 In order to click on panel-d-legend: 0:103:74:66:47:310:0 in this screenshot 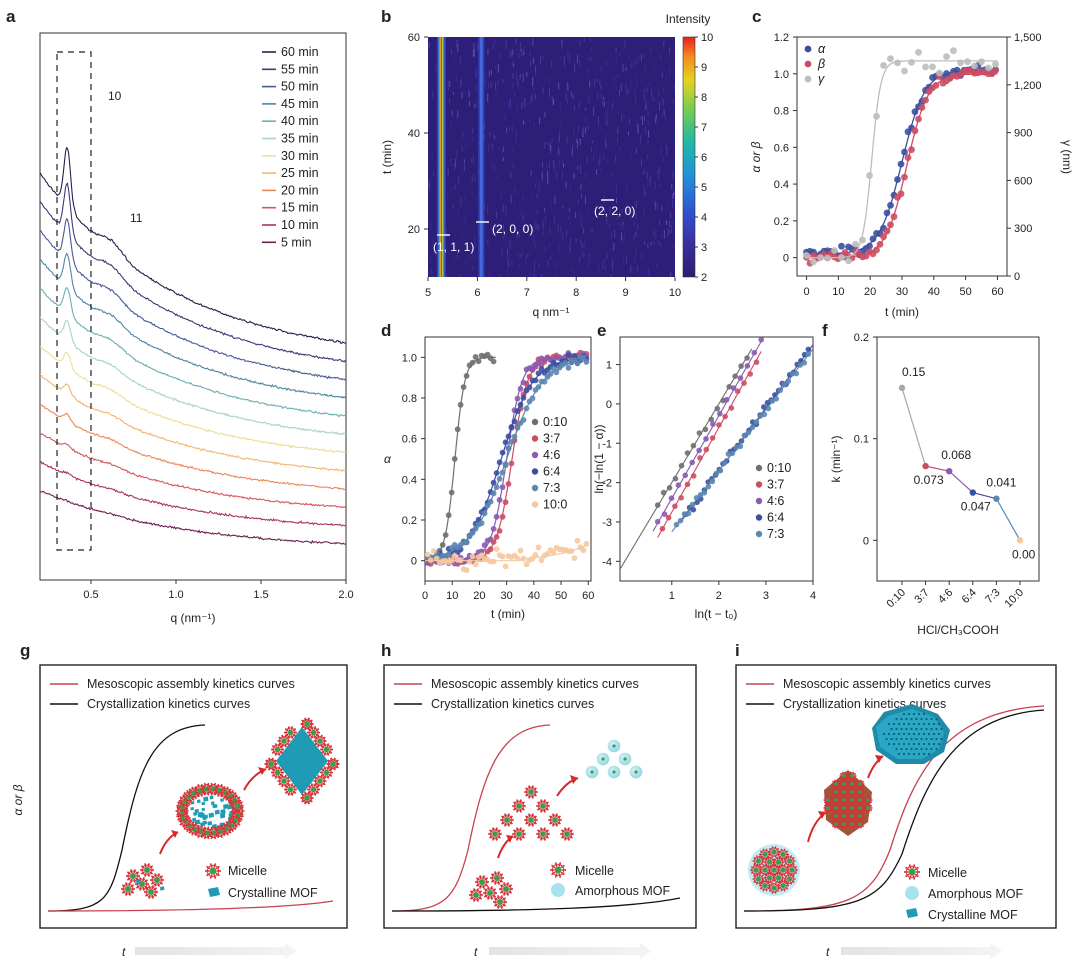, I will do `click(549, 463)`.